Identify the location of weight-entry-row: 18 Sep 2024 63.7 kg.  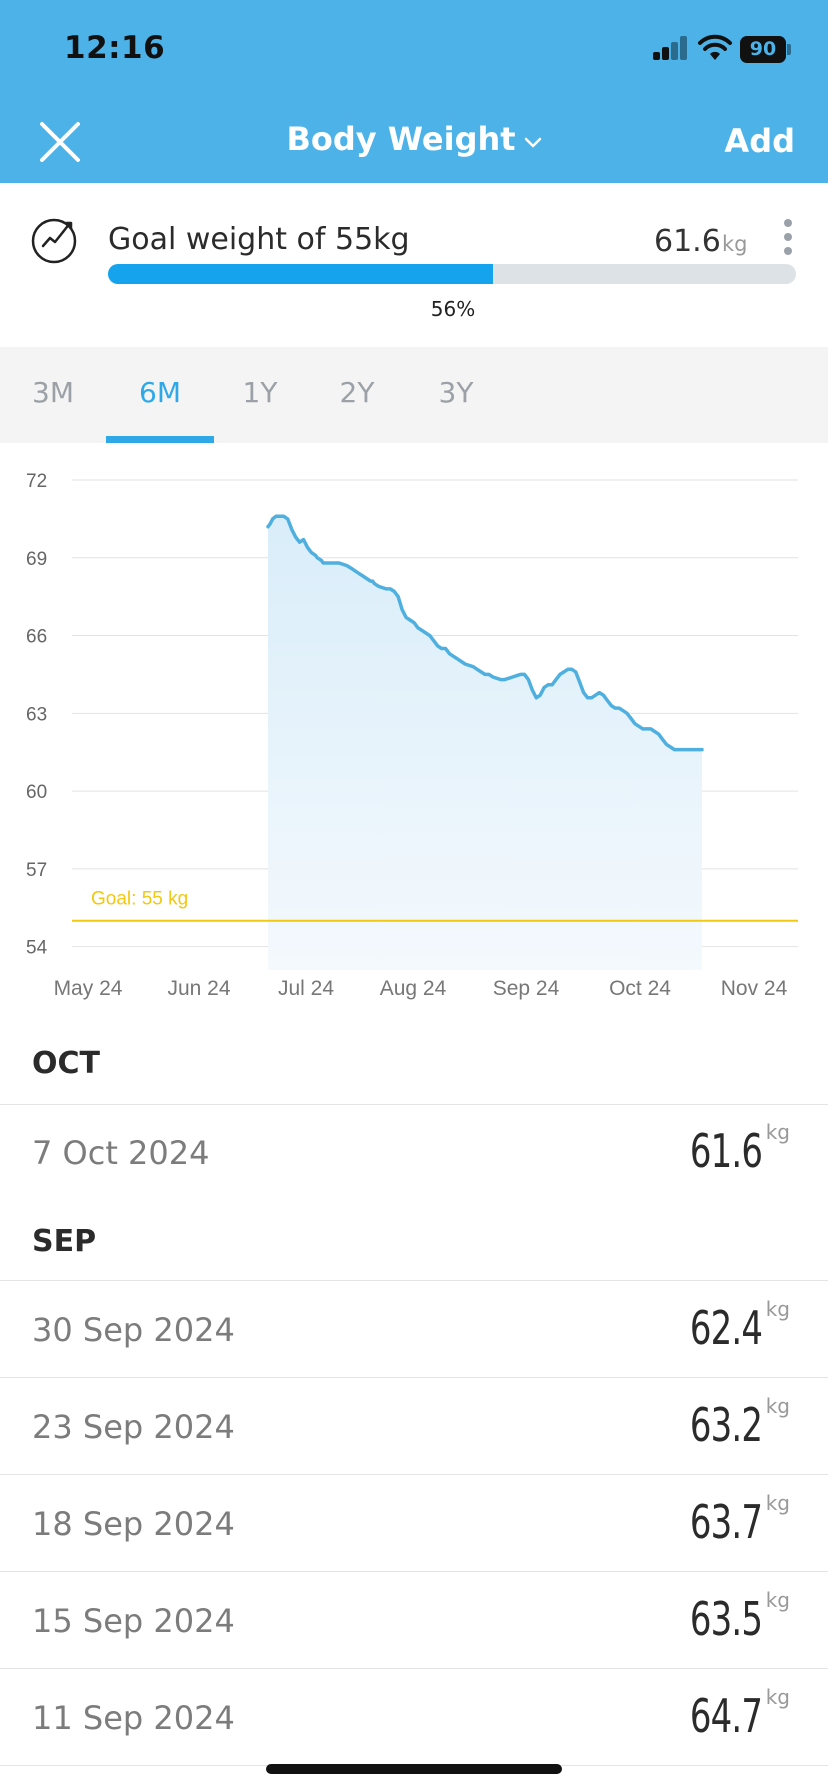
(414, 1525).